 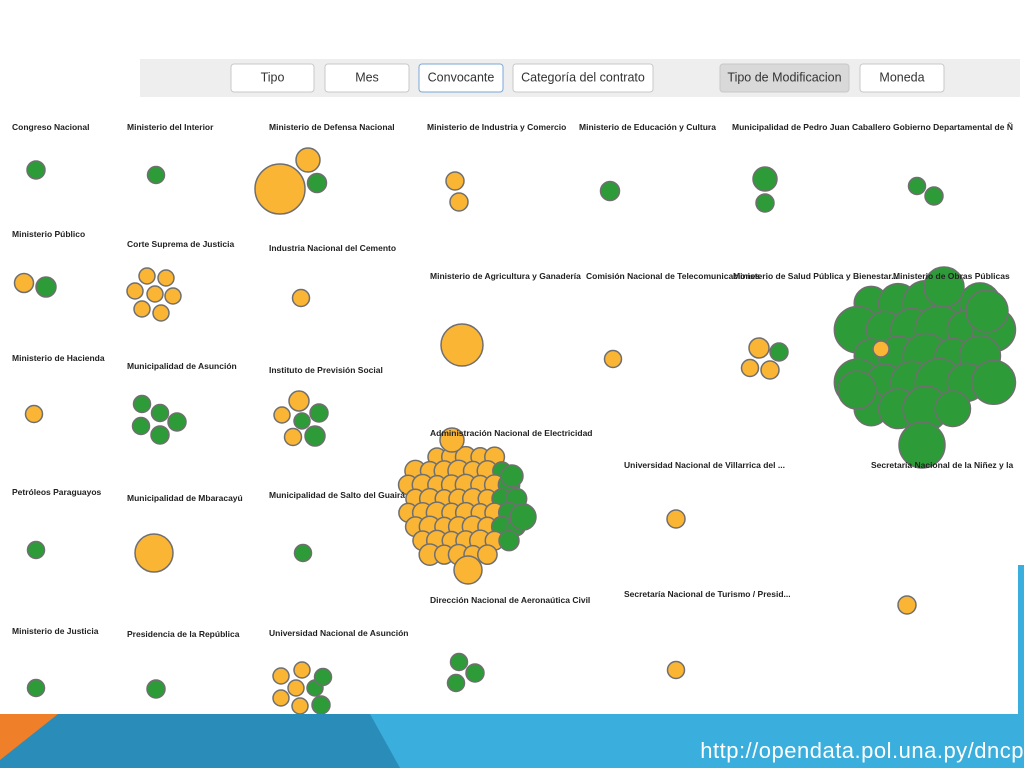 What do you see at coordinates (185, 498) in the screenshot?
I see `group-label: Municipalidad de Mbaracayú` at bounding box center [185, 498].